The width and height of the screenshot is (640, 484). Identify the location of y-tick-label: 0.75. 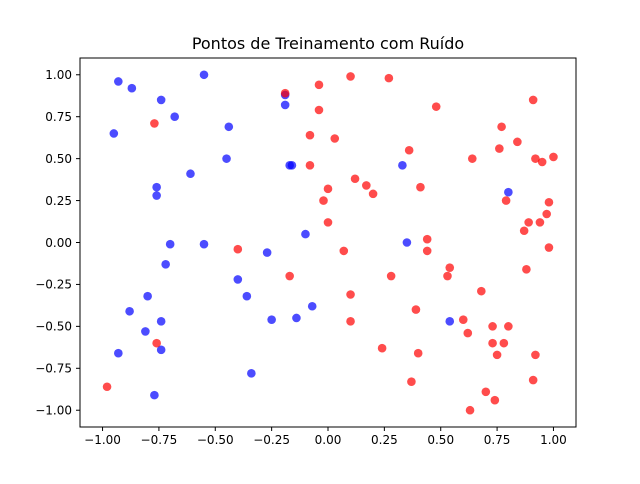
(58, 117).